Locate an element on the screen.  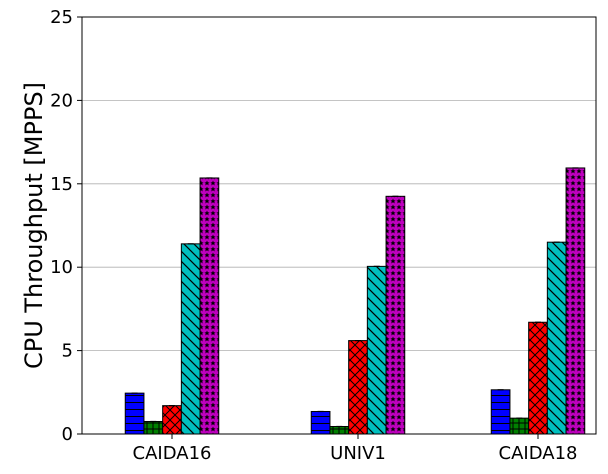
x-tick-label: UNIV1 is located at coordinates (358, 453).